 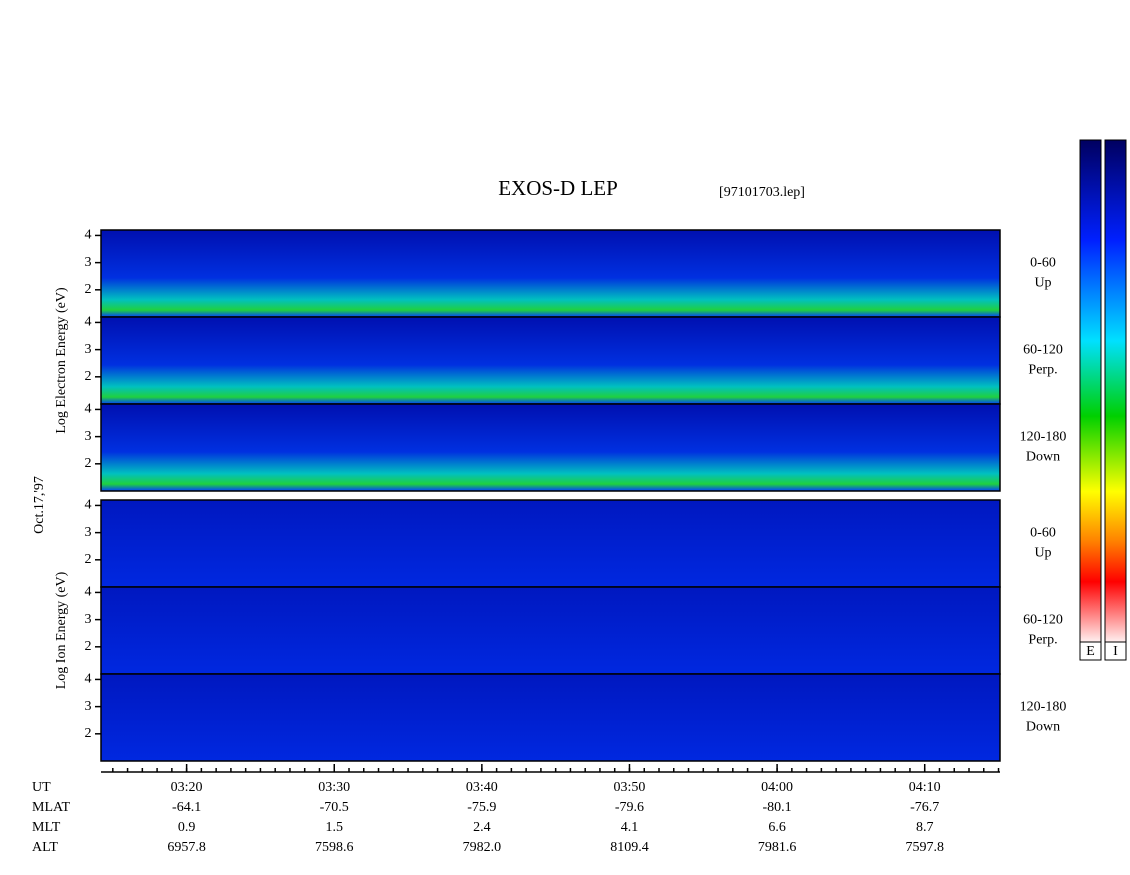 I want to click on x-tick-label: 04:10, so click(x=925, y=787).